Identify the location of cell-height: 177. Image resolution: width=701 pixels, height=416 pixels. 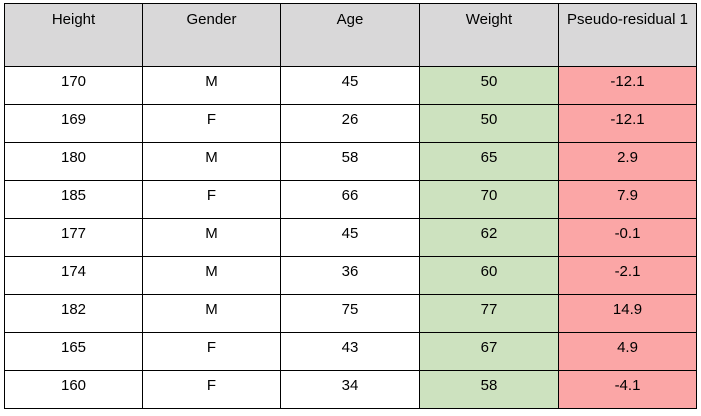
(73, 237).